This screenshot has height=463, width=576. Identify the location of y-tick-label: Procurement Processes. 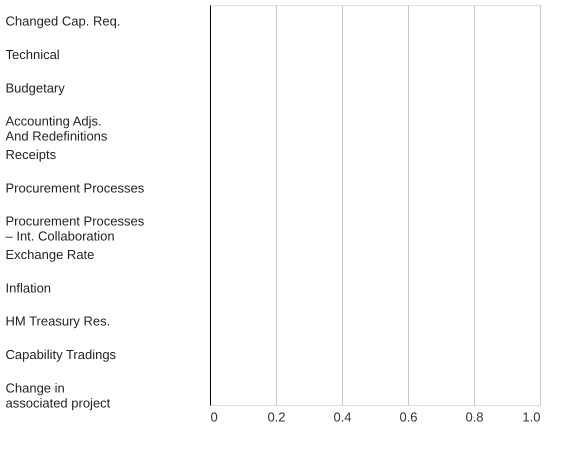
(75, 188).